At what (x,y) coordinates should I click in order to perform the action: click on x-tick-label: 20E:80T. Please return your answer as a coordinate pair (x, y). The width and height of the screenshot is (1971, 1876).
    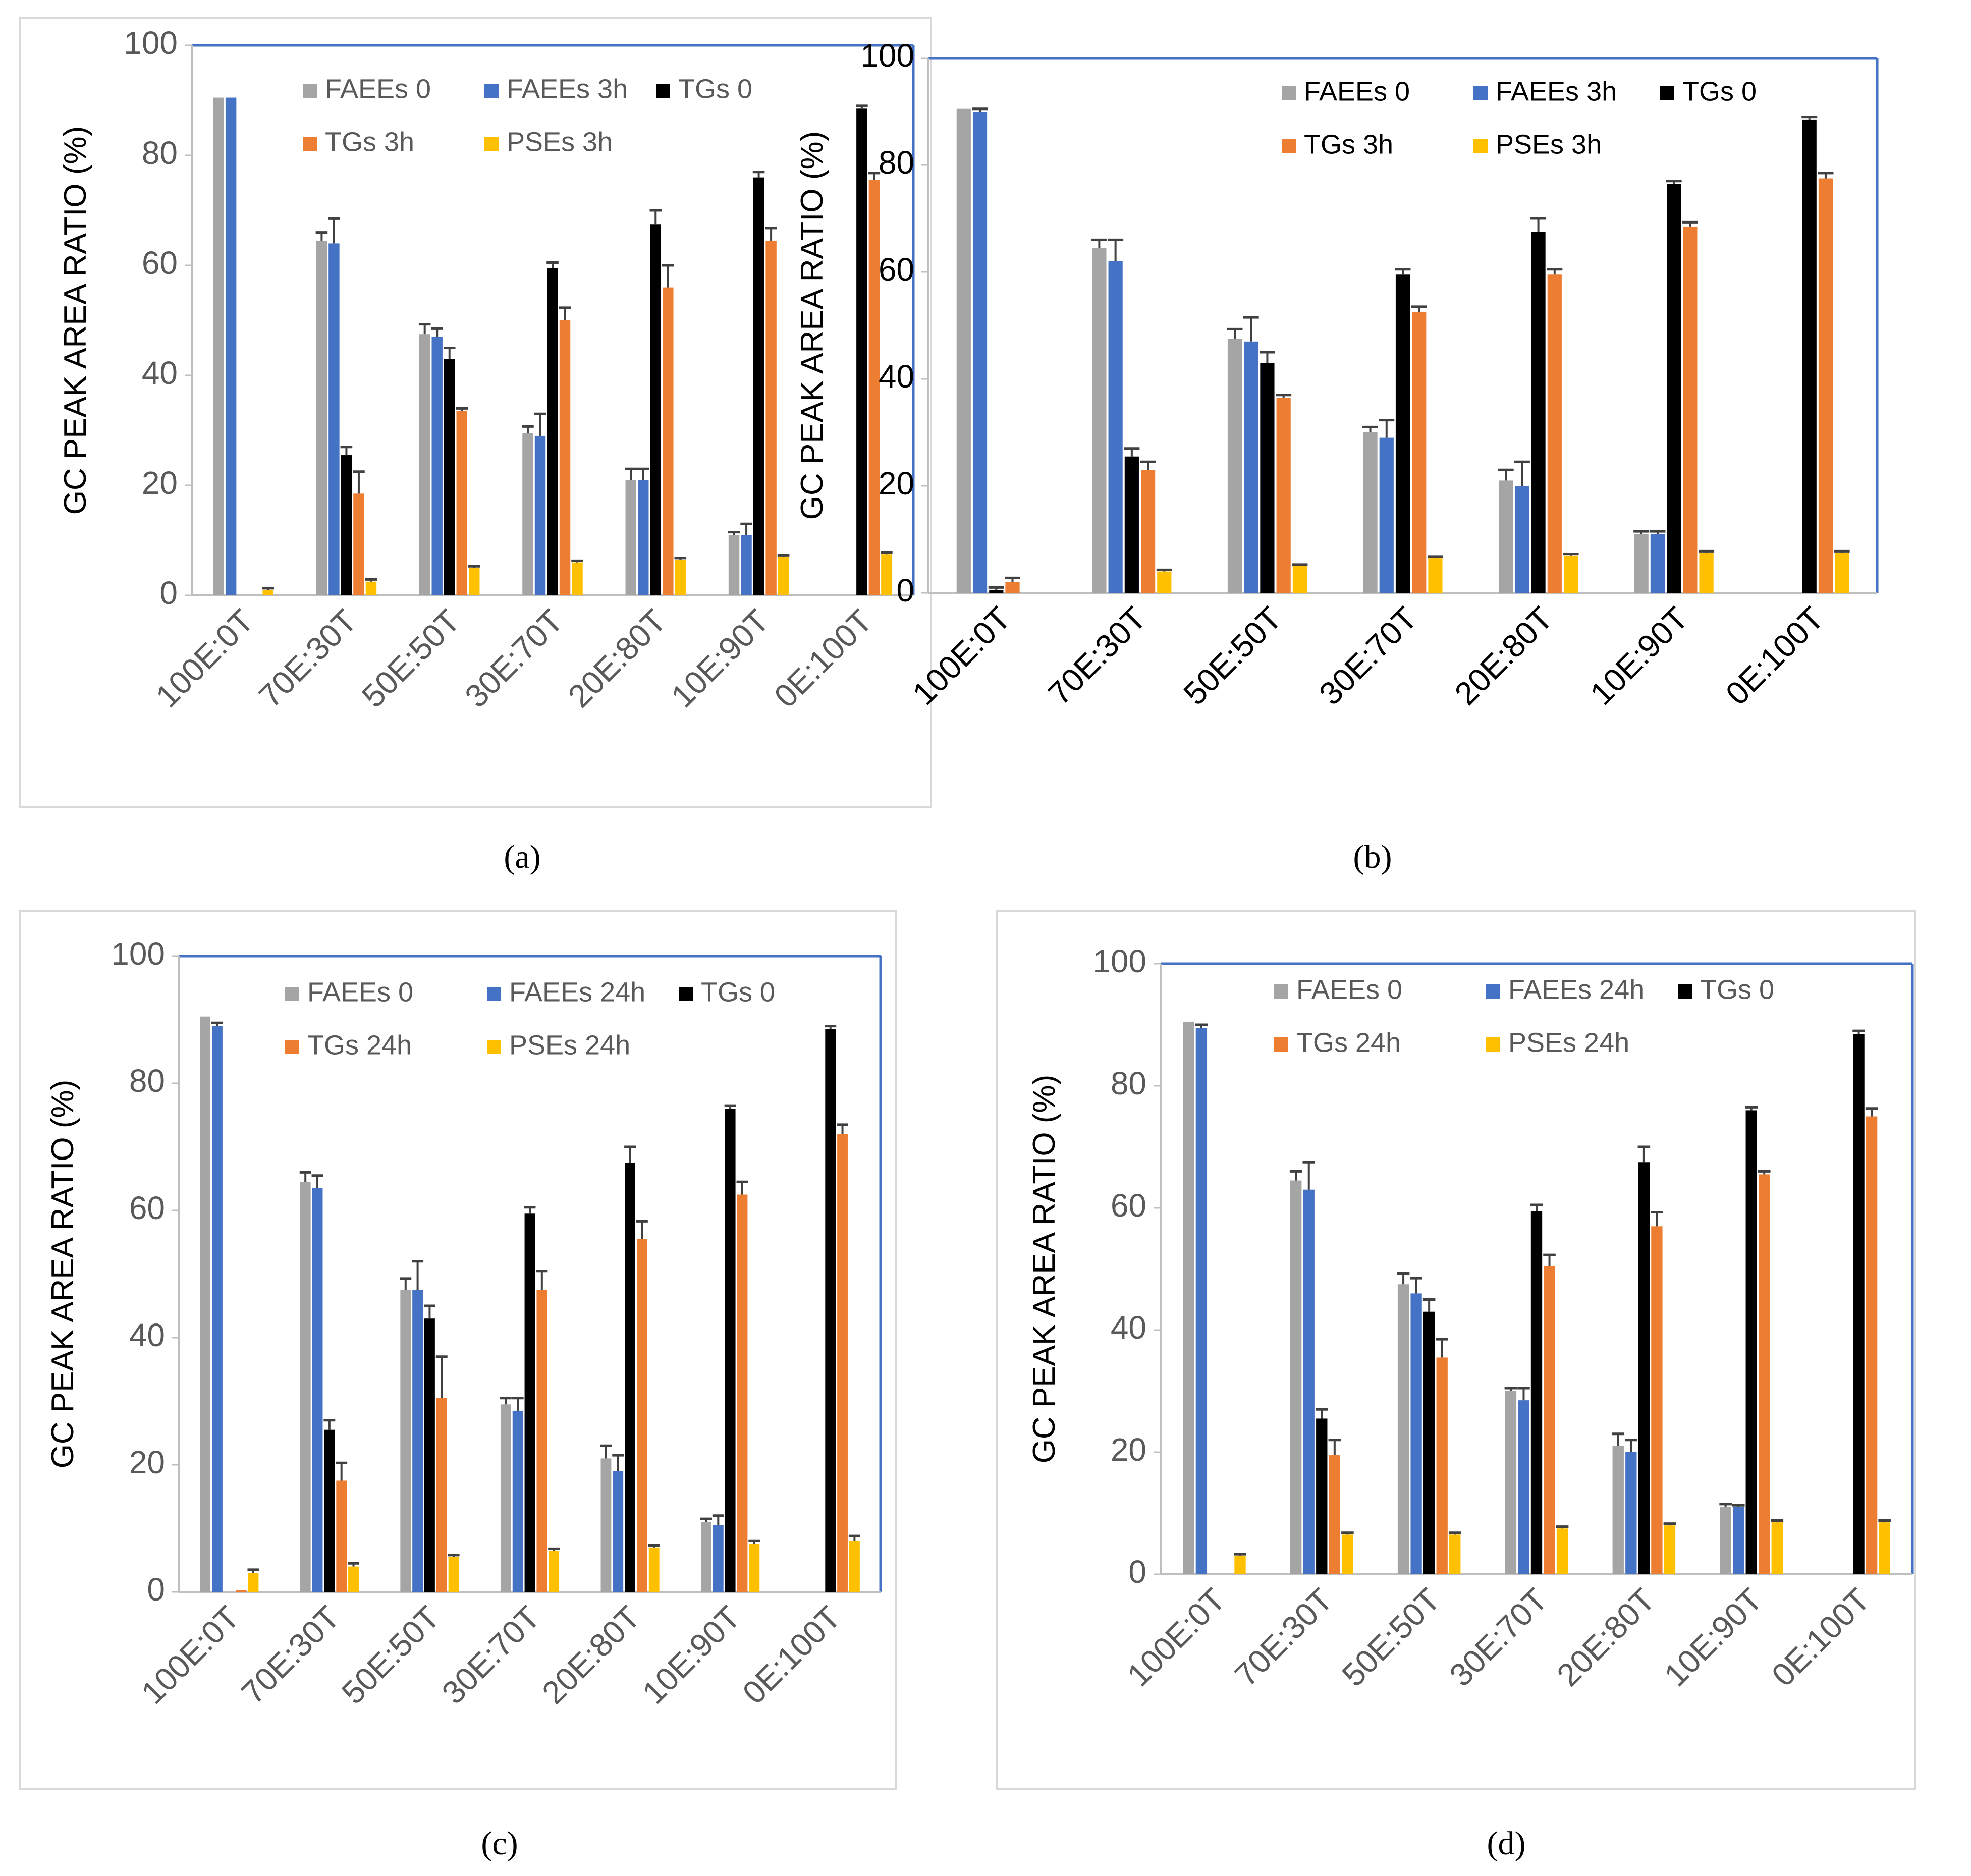
    Looking at the image, I should click on (1504, 656).